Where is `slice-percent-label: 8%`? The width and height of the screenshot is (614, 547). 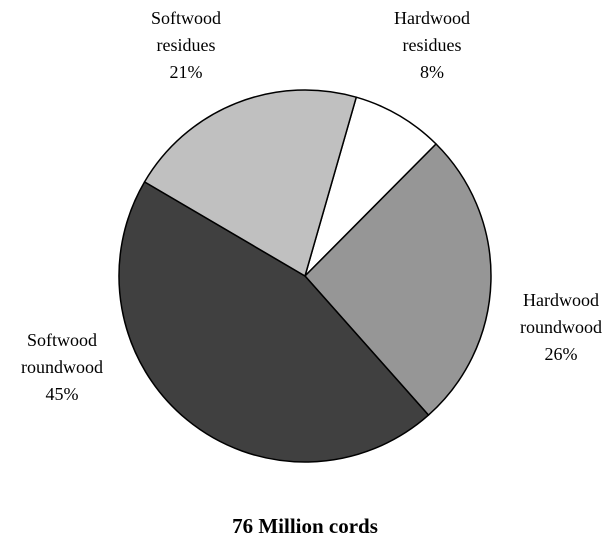 slice-percent-label: 8% is located at coordinates (432, 72).